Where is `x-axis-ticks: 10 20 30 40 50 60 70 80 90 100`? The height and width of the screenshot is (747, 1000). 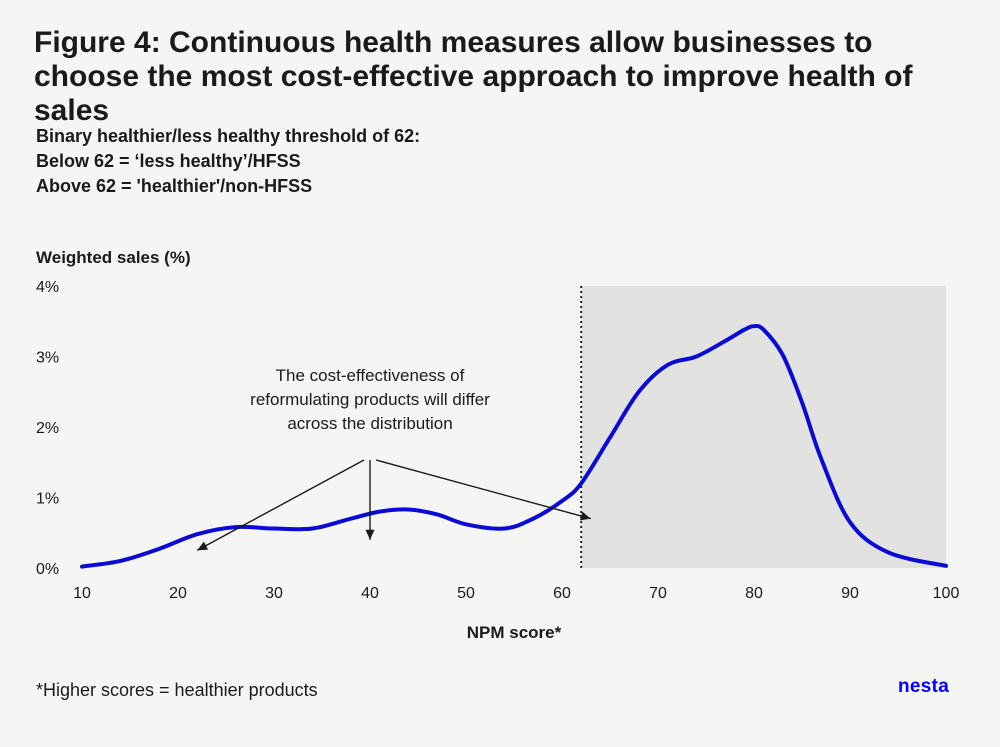
x-axis-ticks: 10 20 30 40 50 60 70 80 90 100 is located at coordinates (516, 593).